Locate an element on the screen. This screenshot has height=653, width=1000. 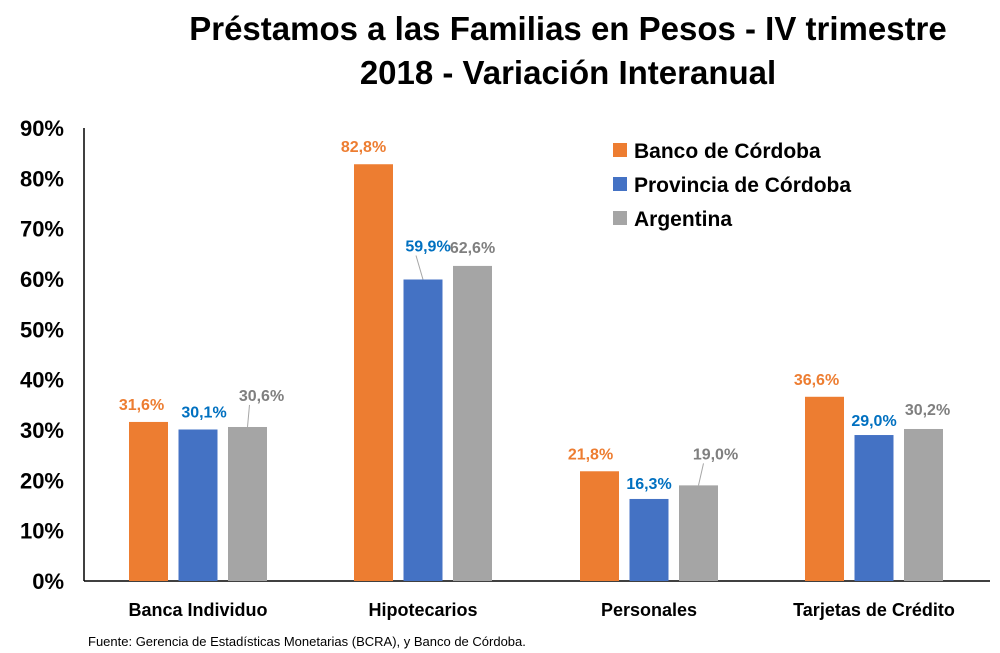
data-label: 19,0% is located at coordinates (715, 454).